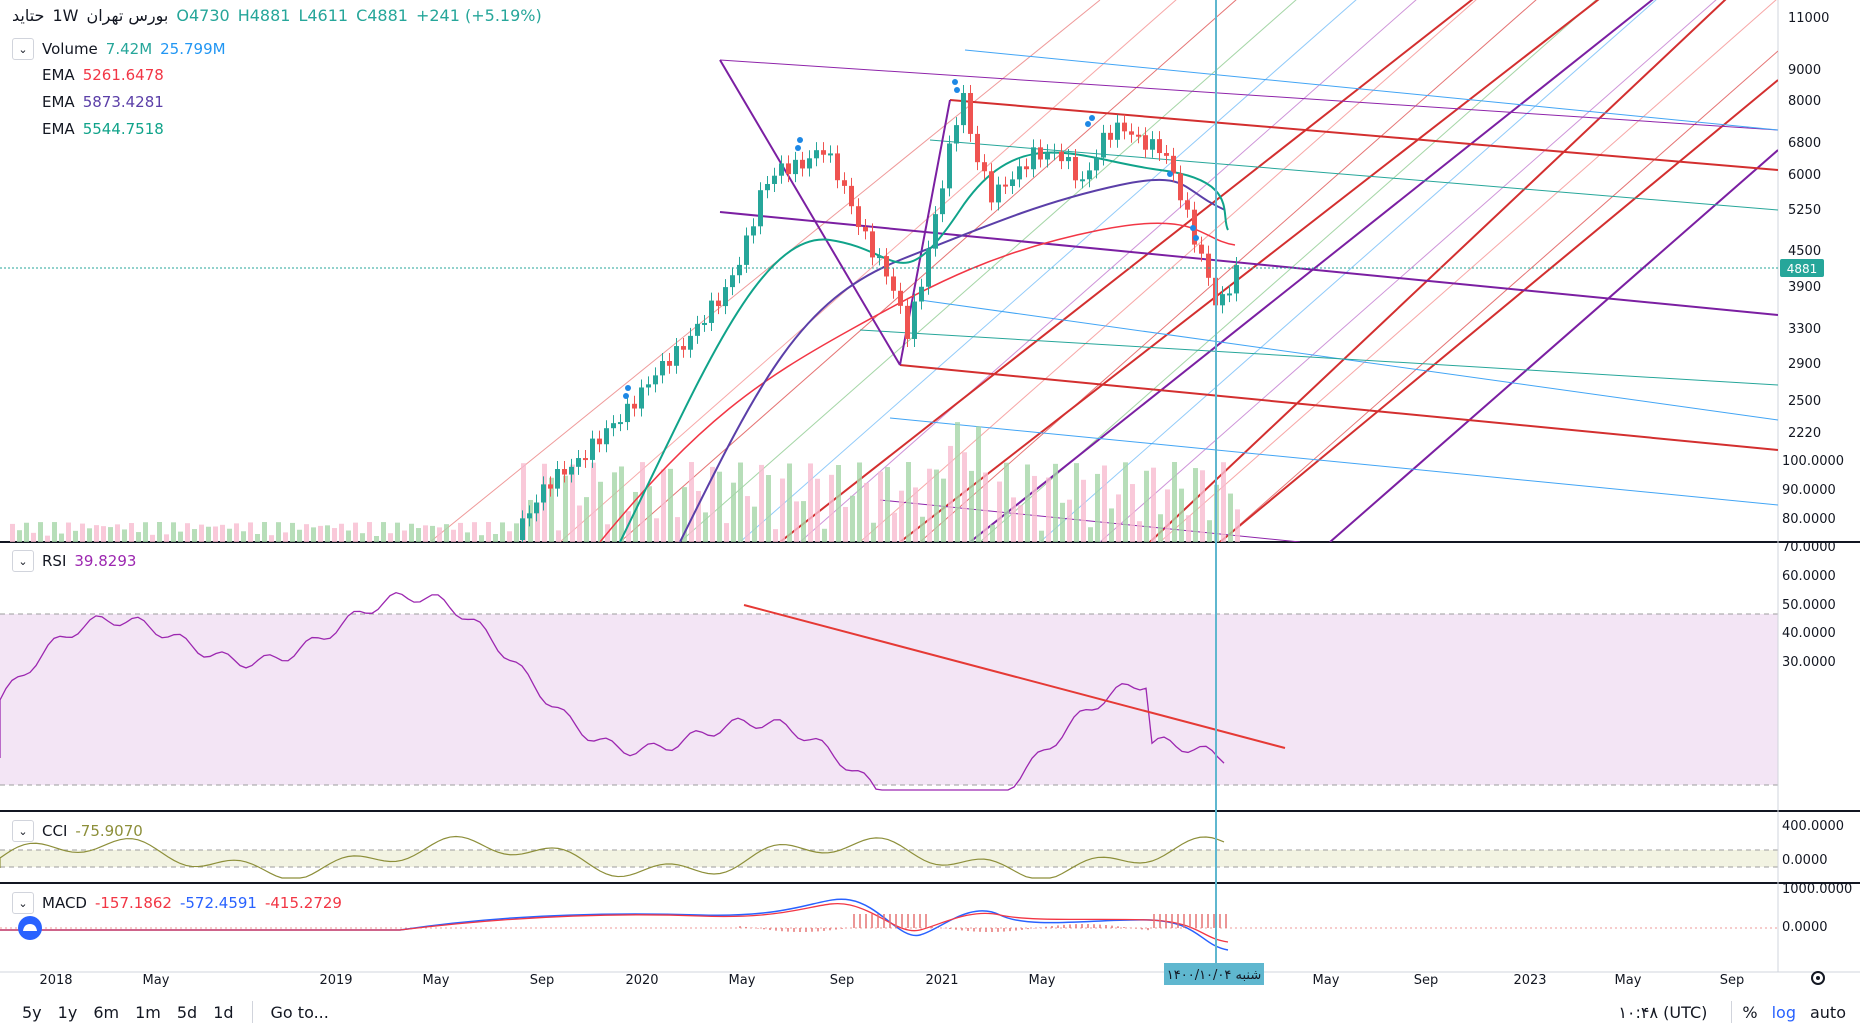  What do you see at coordinates (1813, 843) in the screenshot?
I see `cci-axis: 400.0000 0.0000` at bounding box center [1813, 843].